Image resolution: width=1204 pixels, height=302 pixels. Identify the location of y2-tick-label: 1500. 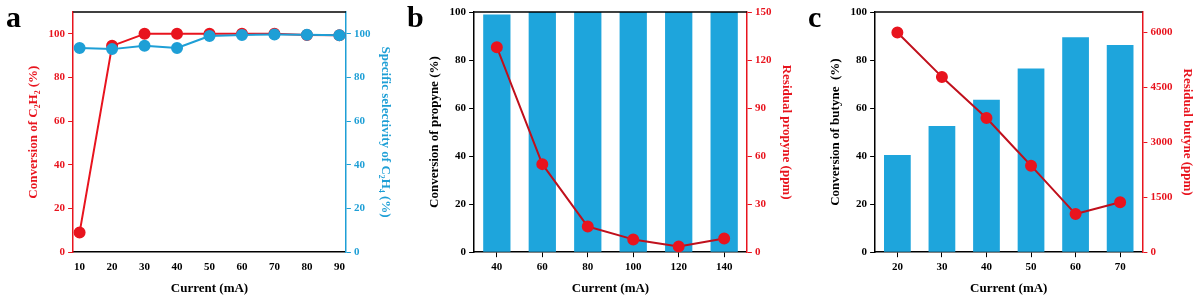
(1161, 196).